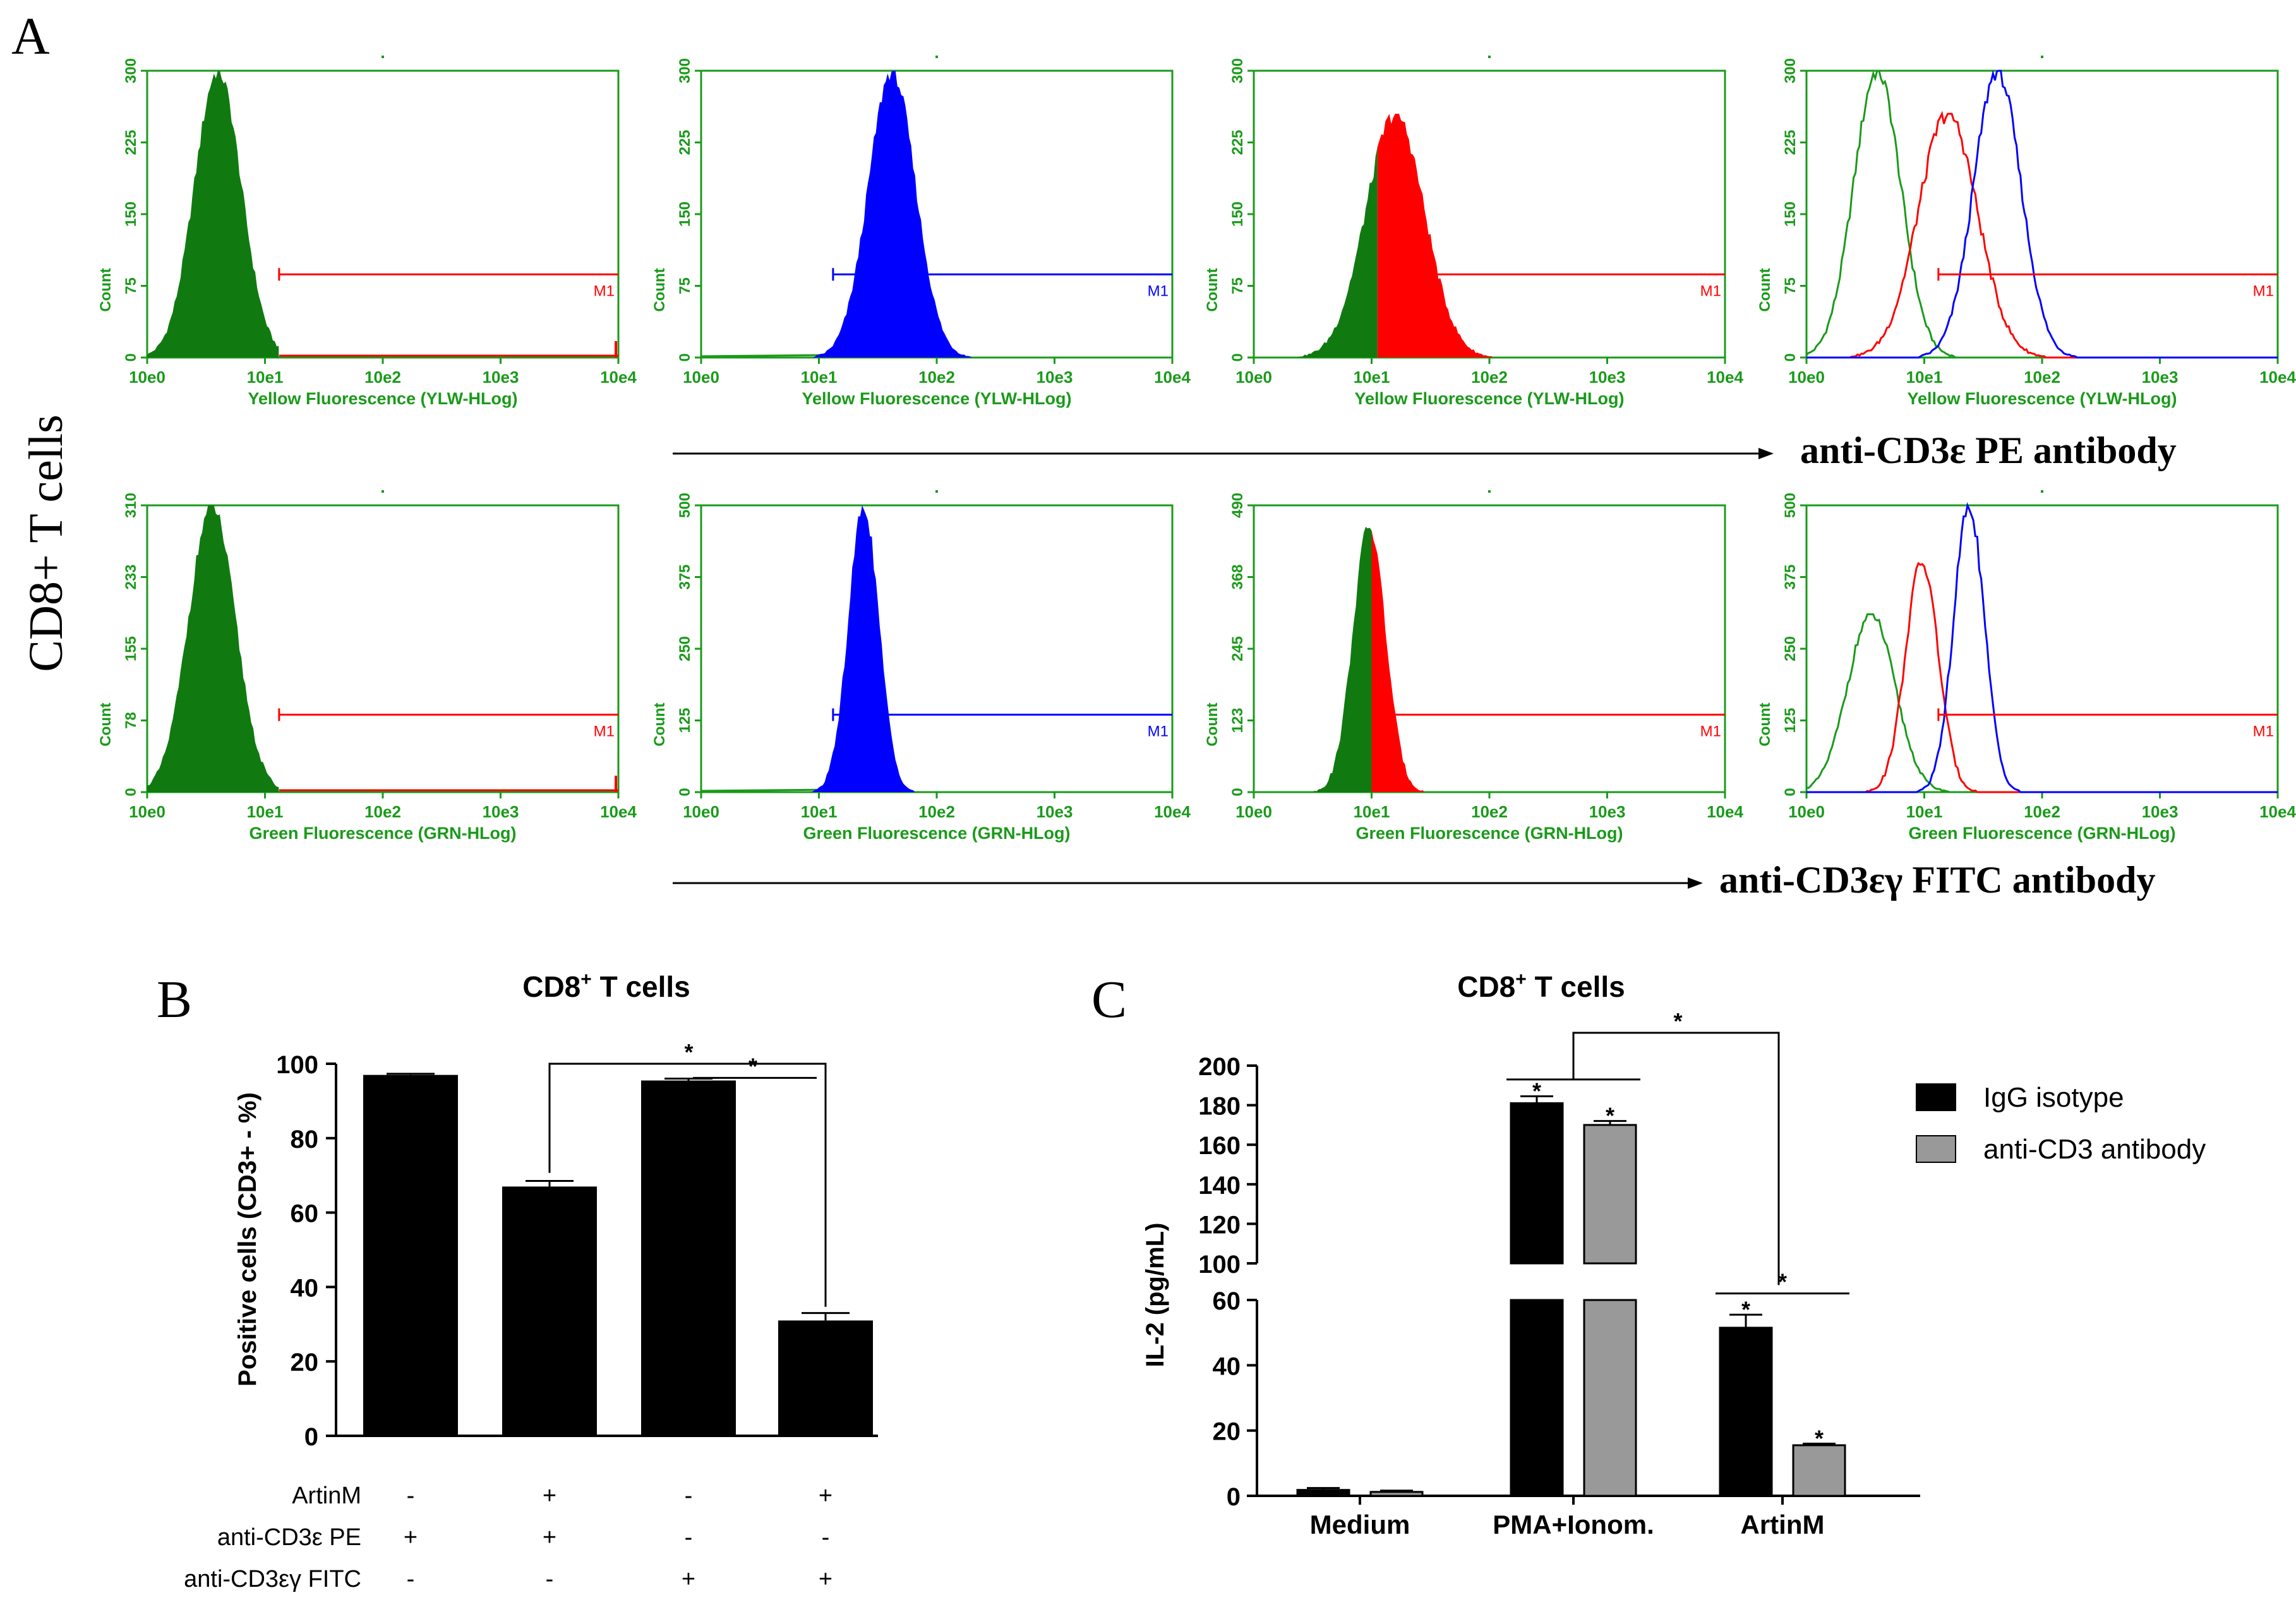 Image resolution: width=2296 pixels, height=1607 pixels. What do you see at coordinates (1936, 1149) in the screenshot?
I see `legend-swatch-anti-cd3` at bounding box center [1936, 1149].